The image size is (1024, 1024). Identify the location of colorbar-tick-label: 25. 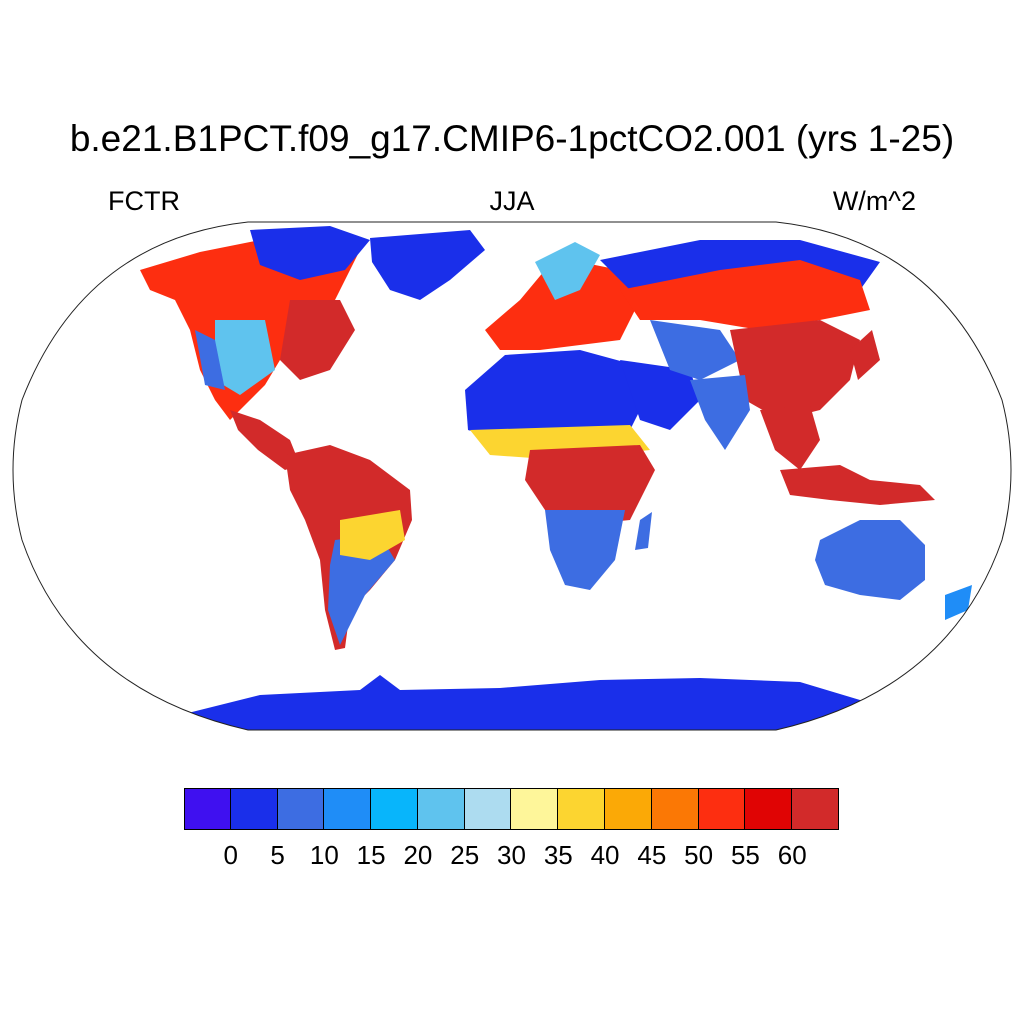
(465, 855).